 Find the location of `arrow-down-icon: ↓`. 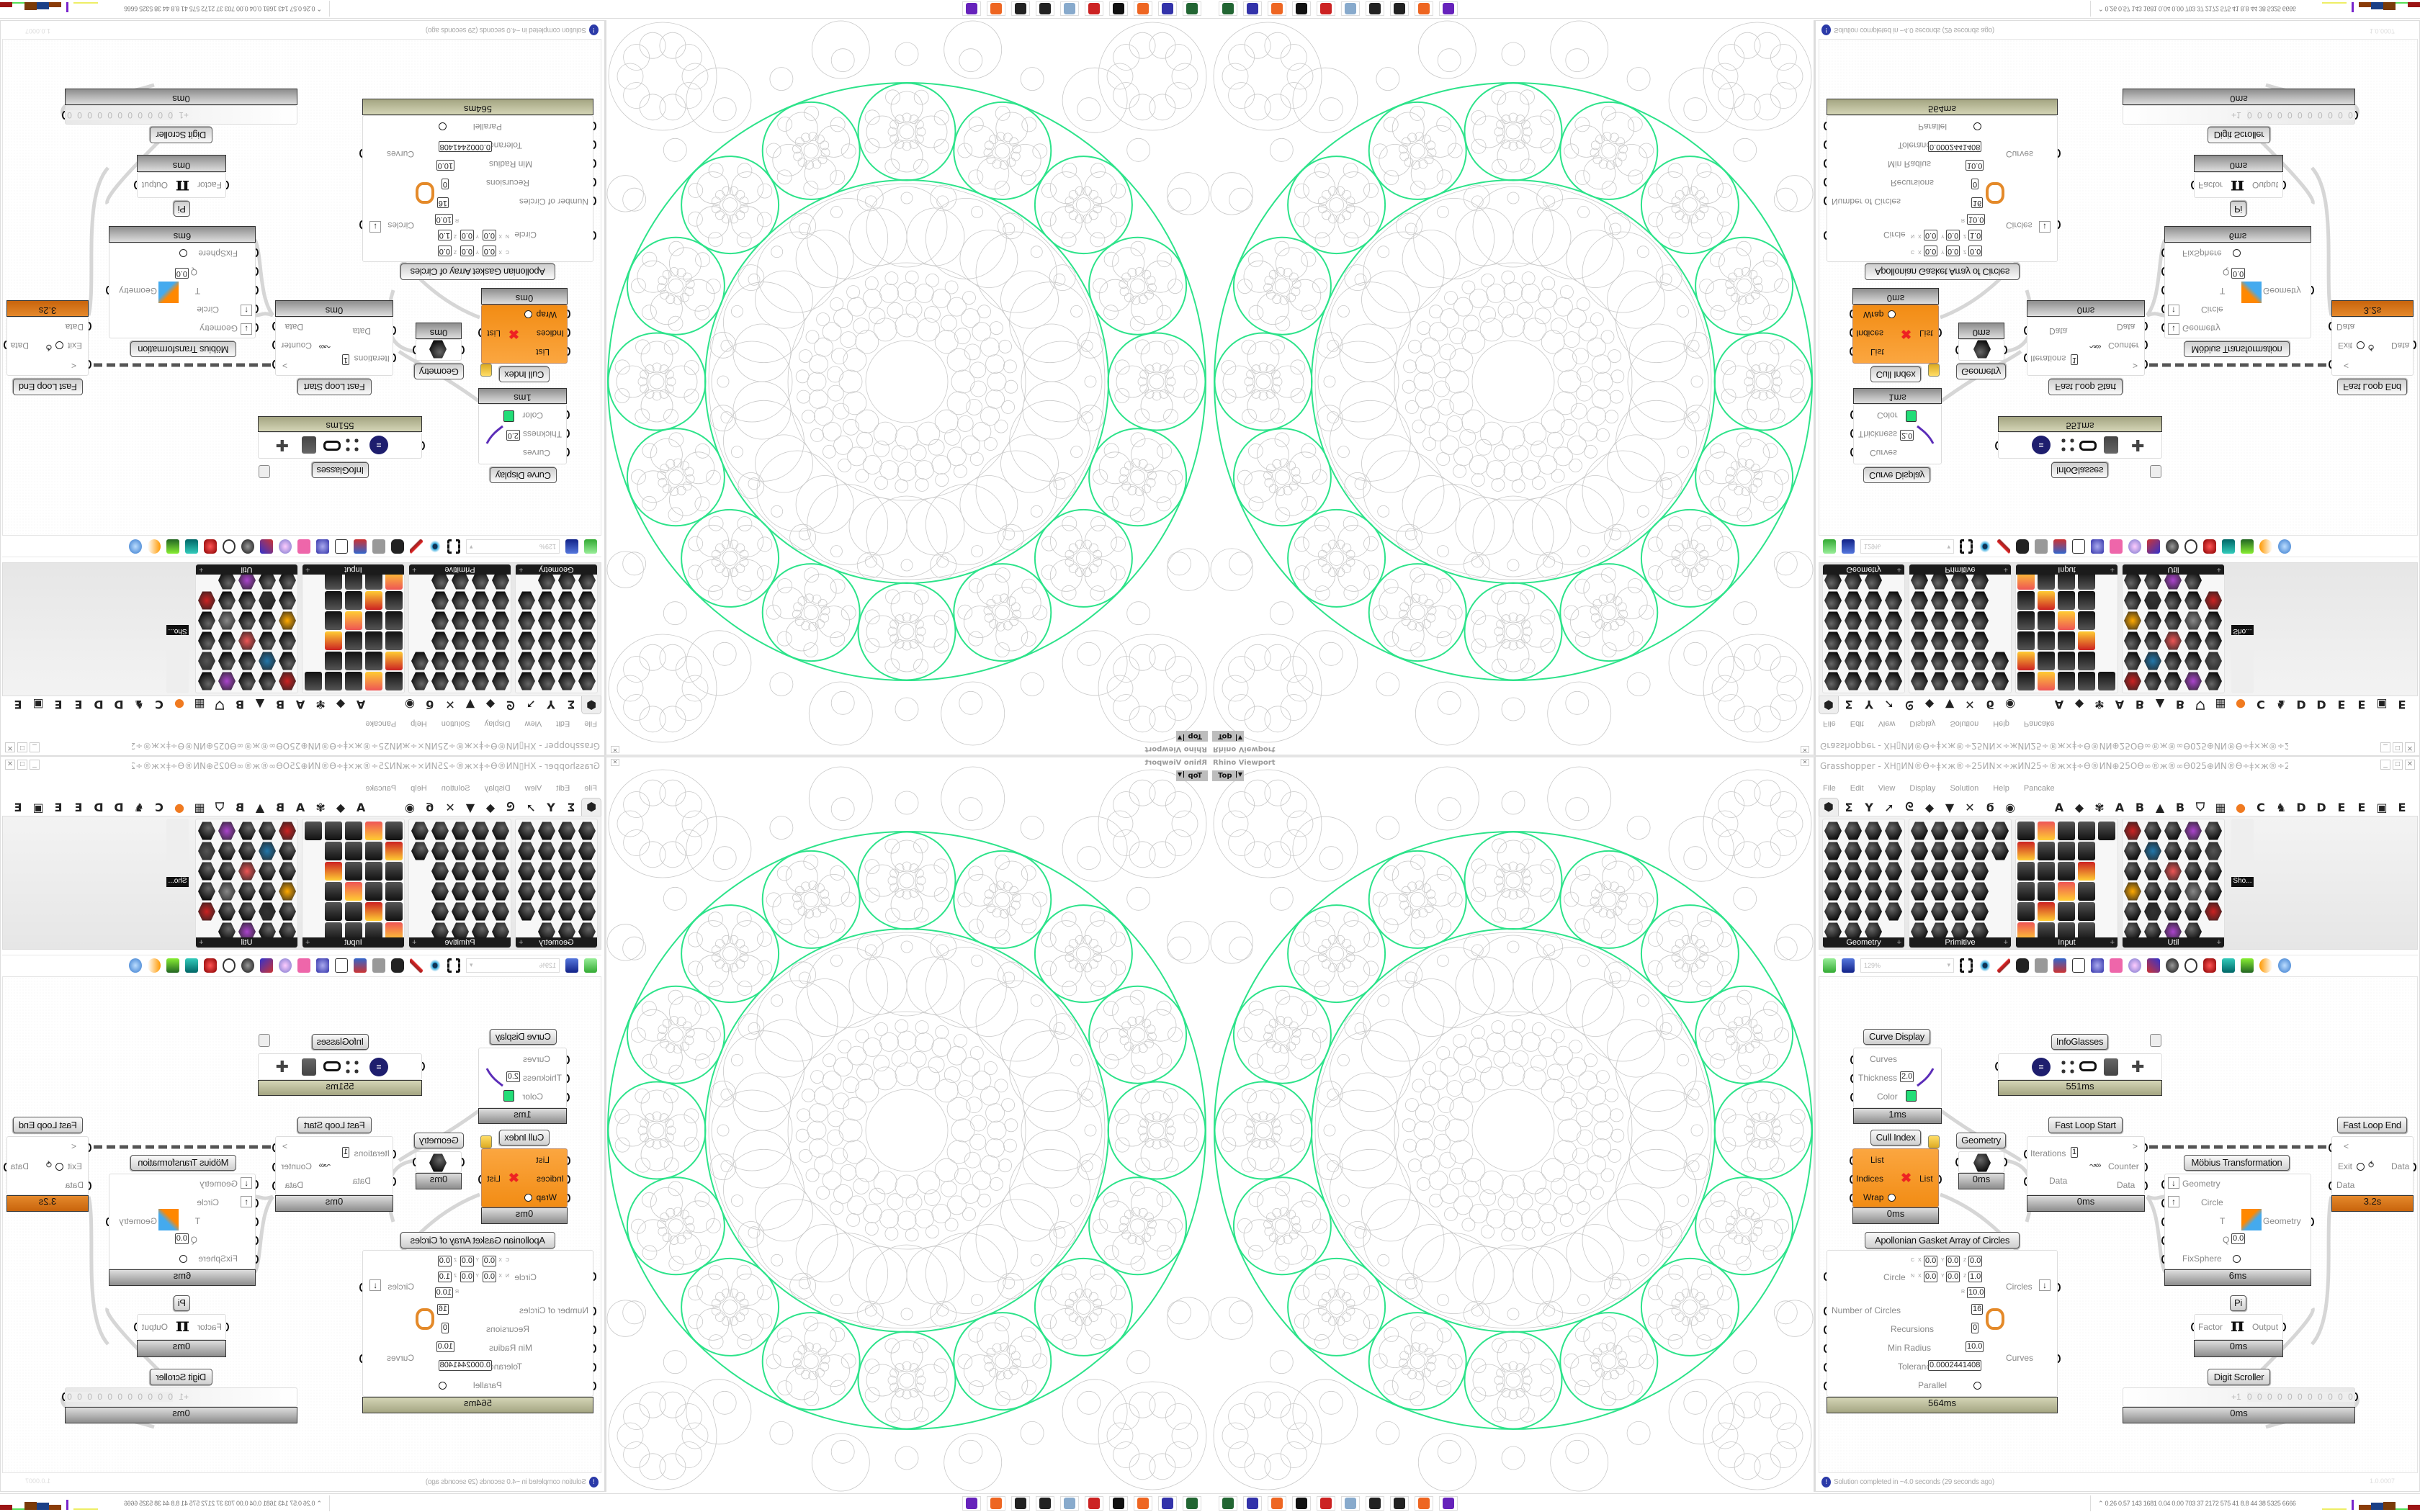

arrow-down-icon: ↓ is located at coordinates (2173, 1183).